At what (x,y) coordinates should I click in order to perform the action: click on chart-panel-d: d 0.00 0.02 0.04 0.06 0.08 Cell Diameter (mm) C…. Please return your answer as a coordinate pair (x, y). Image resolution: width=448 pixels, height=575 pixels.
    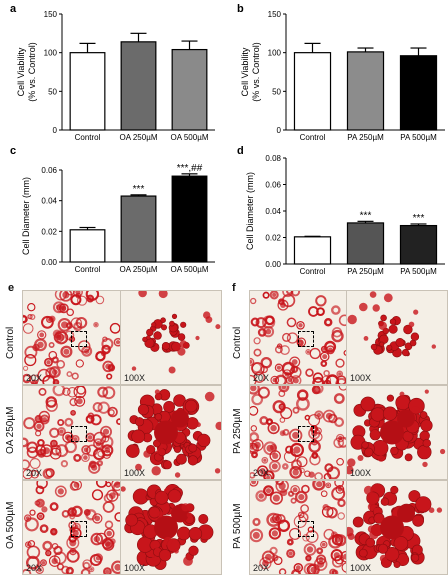
    Looking at the image, I should click on (341, 210).